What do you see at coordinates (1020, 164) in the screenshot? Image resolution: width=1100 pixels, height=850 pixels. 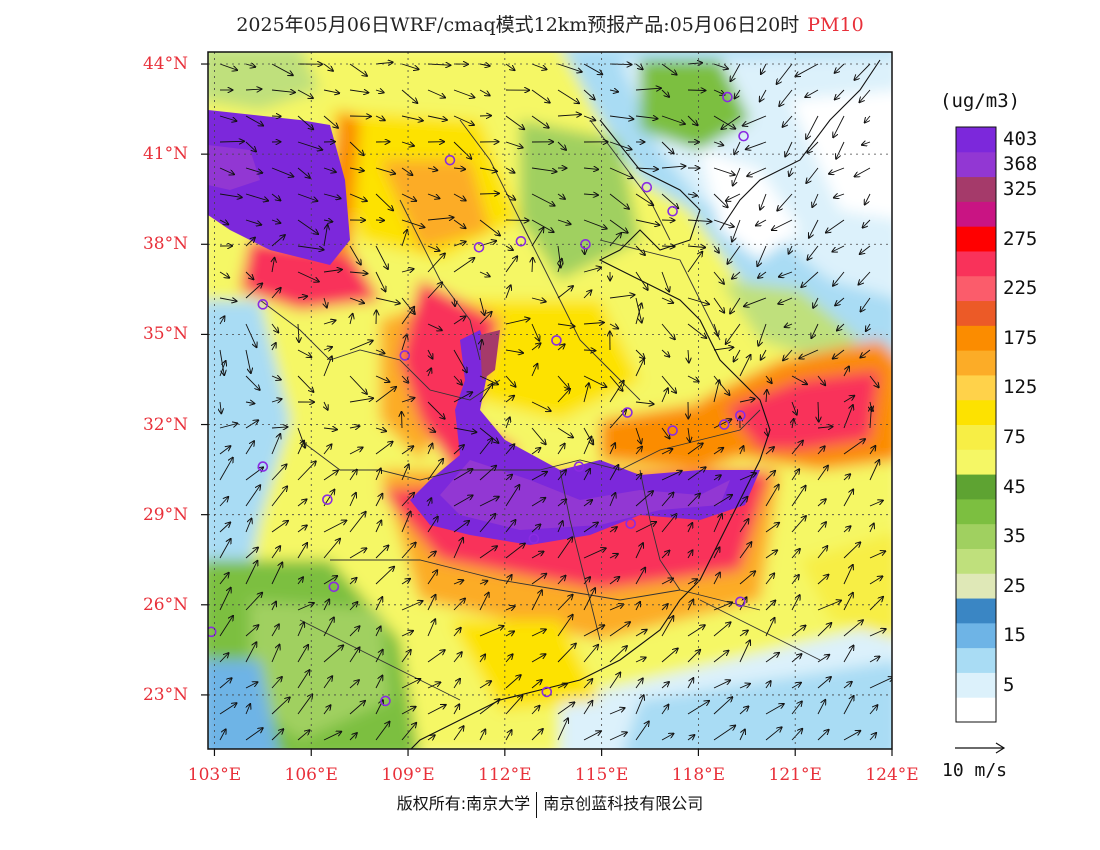 I see `colorbar-label: 368` at bounding box center [1020, 164].